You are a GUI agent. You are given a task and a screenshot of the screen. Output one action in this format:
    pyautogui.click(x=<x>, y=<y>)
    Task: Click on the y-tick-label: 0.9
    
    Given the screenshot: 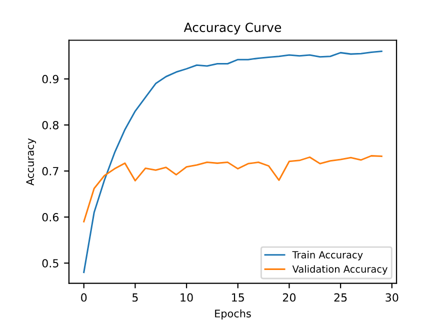 What is the action you would take?
    pyautogui.click(x=50, y=79)
    